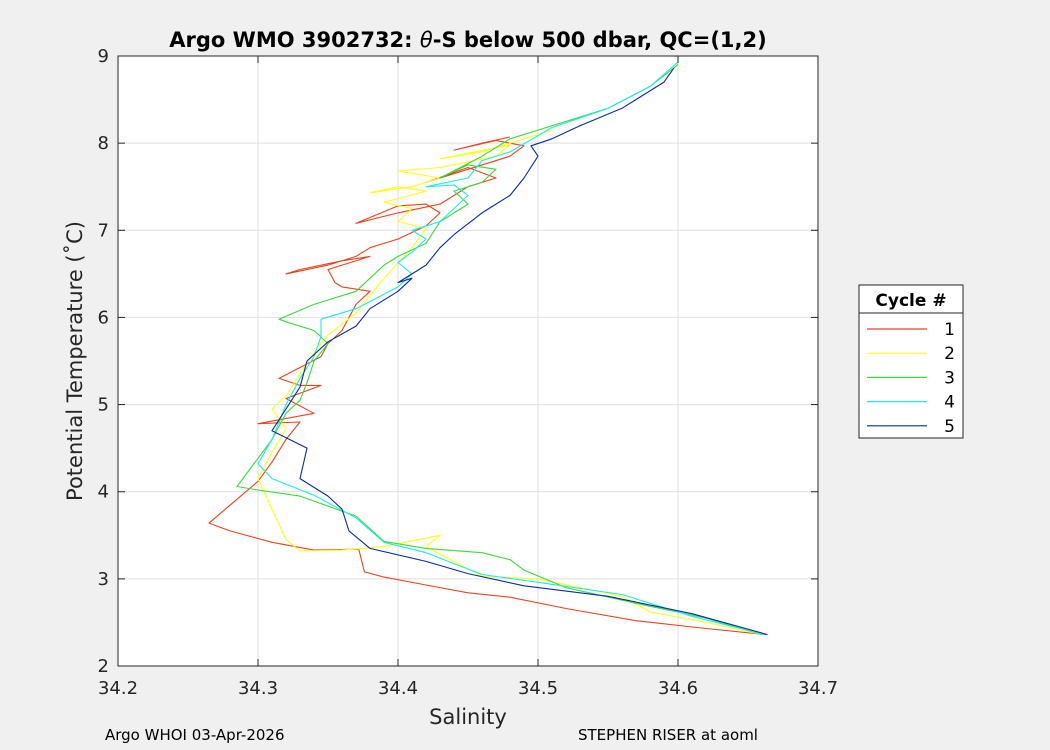  Describe the element at coordinates (538, 688) in the screenshot. I see `x-tick-label: 34.5` at that location.